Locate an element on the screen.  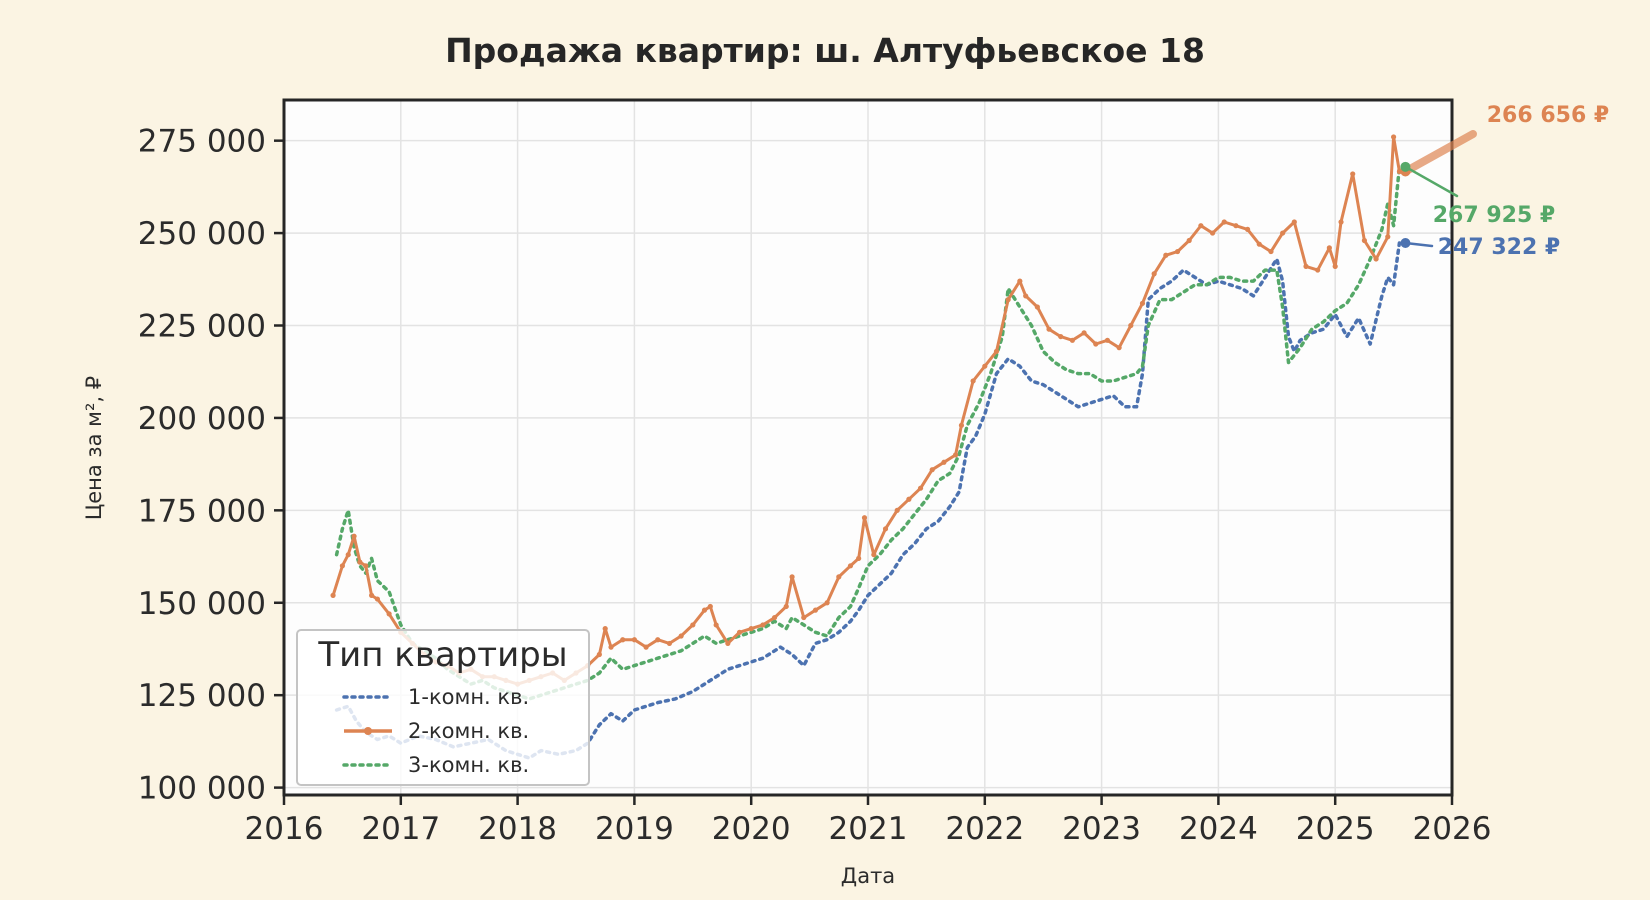
annotation-label: 247 322 ₽ is located at coordinates (1499, 247).